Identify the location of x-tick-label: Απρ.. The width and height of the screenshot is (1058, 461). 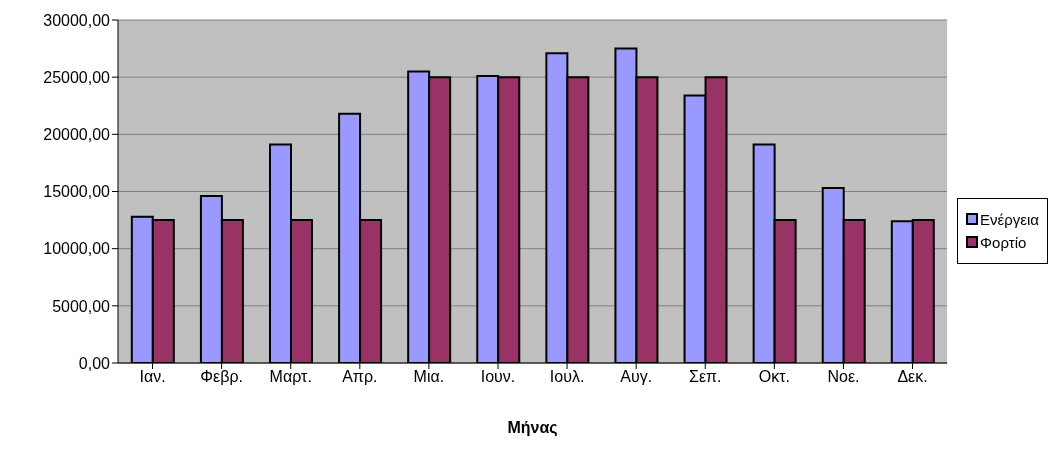
(360, 377).